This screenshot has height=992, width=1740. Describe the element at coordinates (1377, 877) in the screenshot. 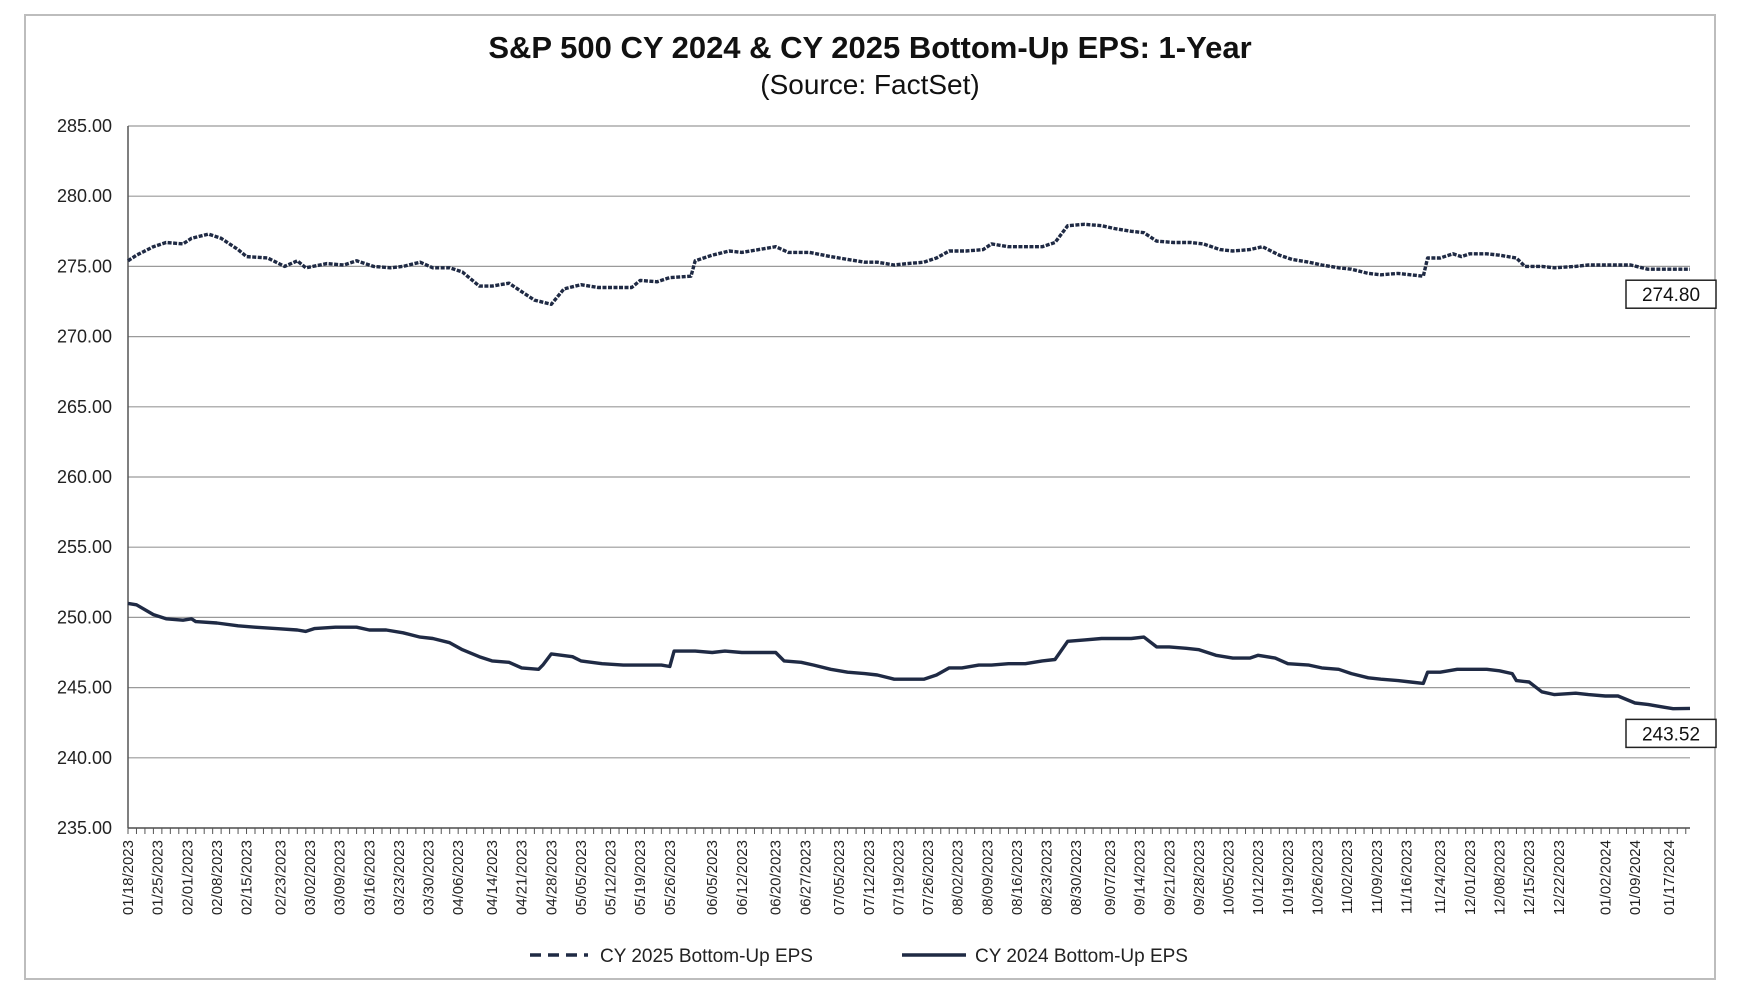

I see `x-tick-label: 11/09/2023` at that location.